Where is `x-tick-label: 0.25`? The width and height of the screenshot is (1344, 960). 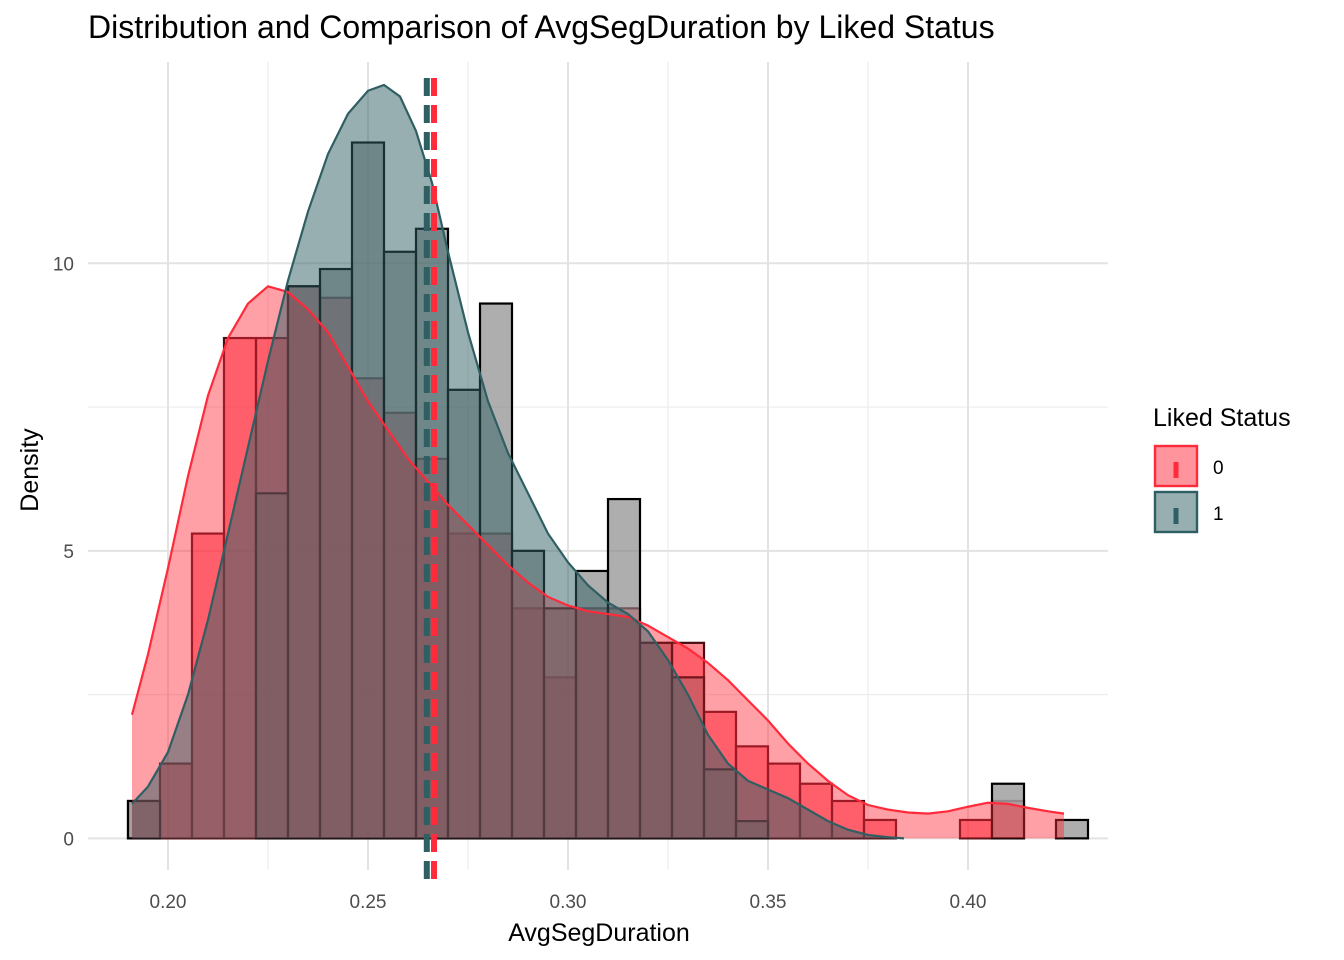 x-tick-label: 0.25 is located at coordinates (368, 902).